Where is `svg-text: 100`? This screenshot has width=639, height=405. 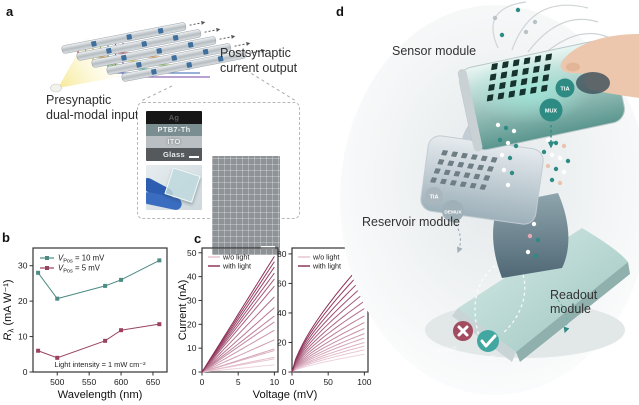
svg-text: 100 is located at coordinates (364, 382).